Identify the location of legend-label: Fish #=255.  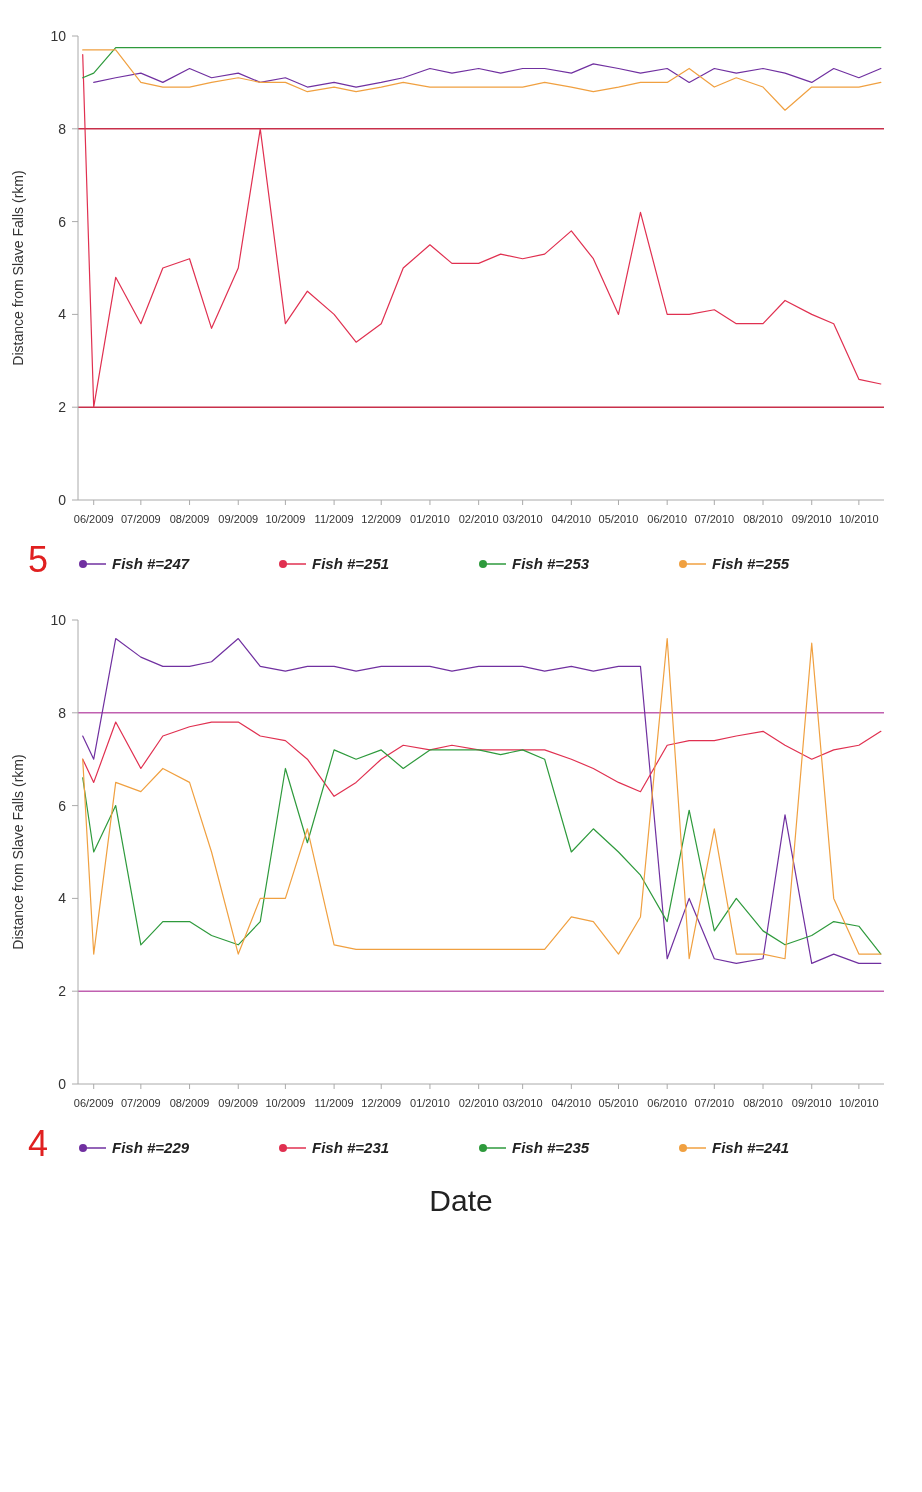
(751, 563).